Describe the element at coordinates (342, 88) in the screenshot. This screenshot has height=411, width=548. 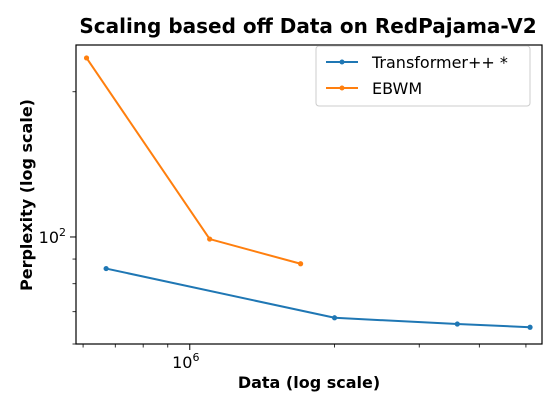
I see `legend-marker-ebwm` at that location.